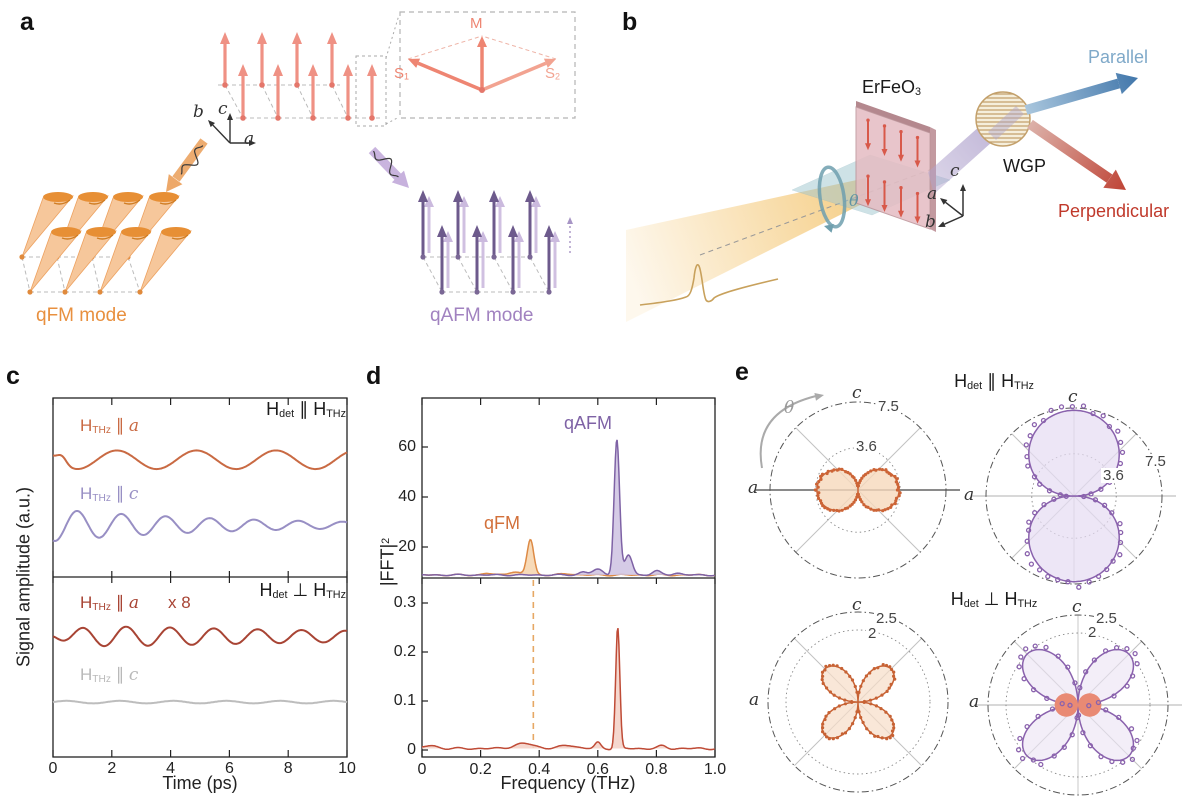 The height and width of the screenshot is (797, 1188). Describe the element at coordinates (994, 600) in the screenshot. I see `e-title-perpendicular: Hdet ⊥ HTHz` at that location.